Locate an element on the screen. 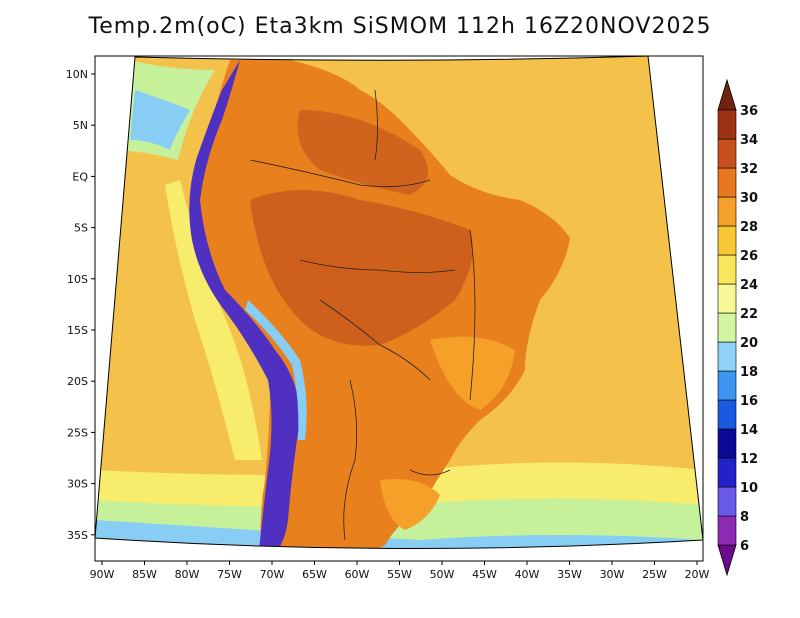 The width and height of the screenshot is (800, 618). lat-tick-label: 25S is located at coordinates (77, 432).